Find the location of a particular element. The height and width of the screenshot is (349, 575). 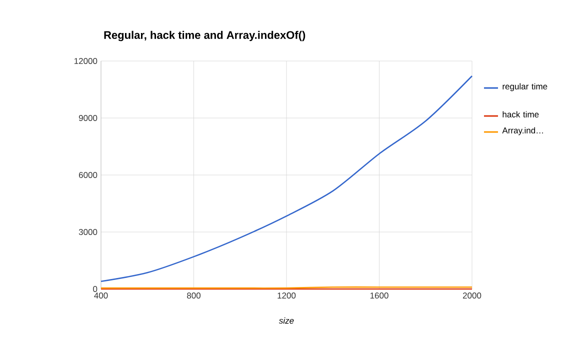

x-tick-label: 1200 is located at coordinates (287, 295).